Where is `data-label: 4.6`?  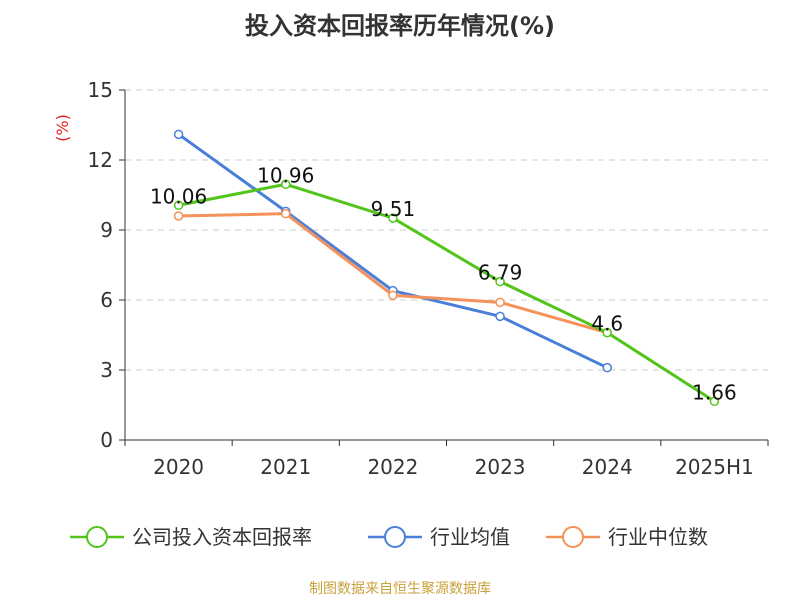 data-label: 4.6 is located at coordinates (607, 324).